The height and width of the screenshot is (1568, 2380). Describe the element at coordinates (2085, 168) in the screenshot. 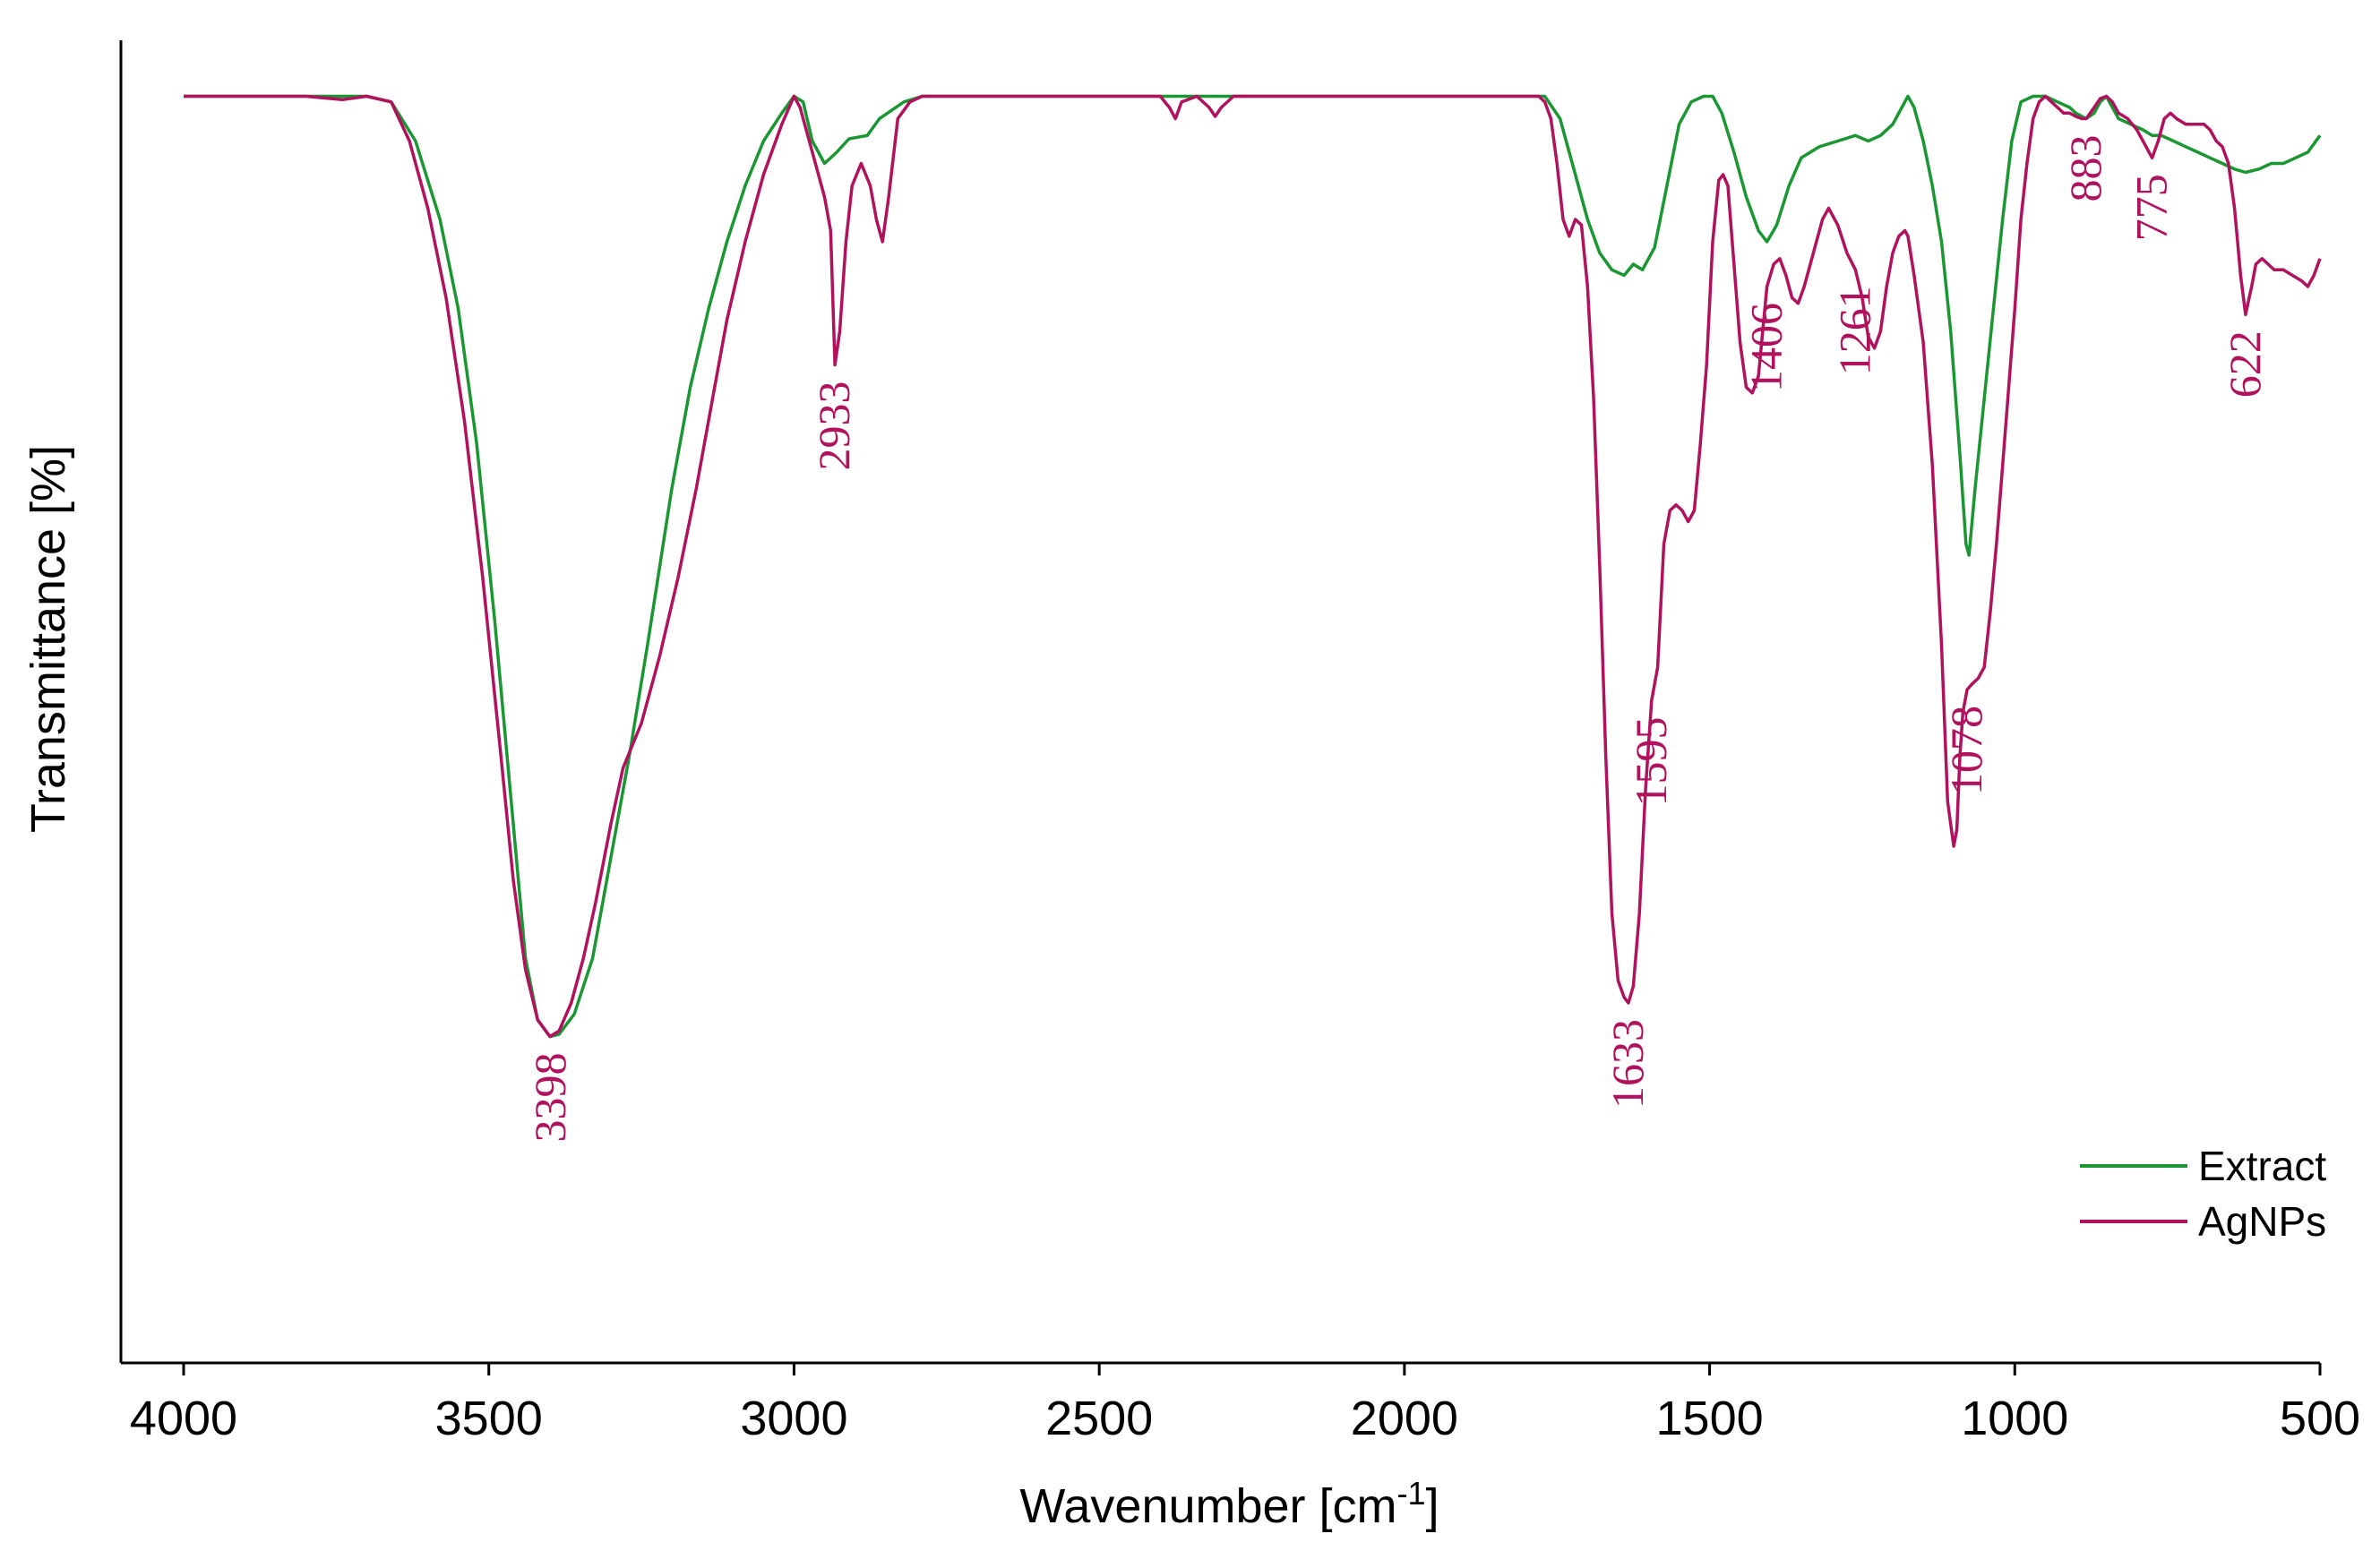

I see `peak-label-883: 883` at that location.